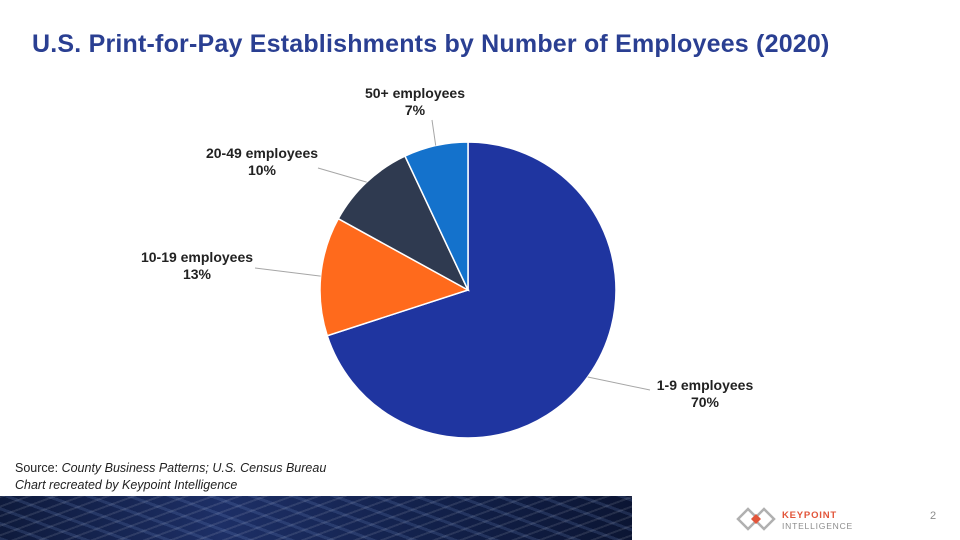  What do you see at coordinates (818, 526) in the screenshot?
I see `logo-text-intelligence: INTELLIGENCE` at bounding box center [818, 526].